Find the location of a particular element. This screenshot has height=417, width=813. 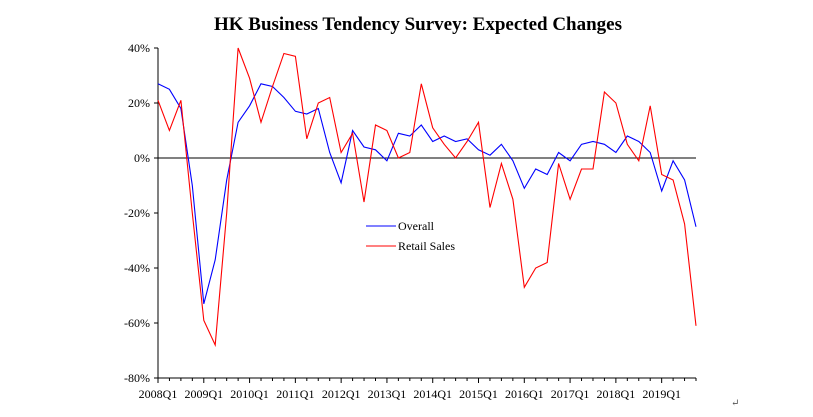

y-tick-label: 40% is located at coordinates (139, 48).